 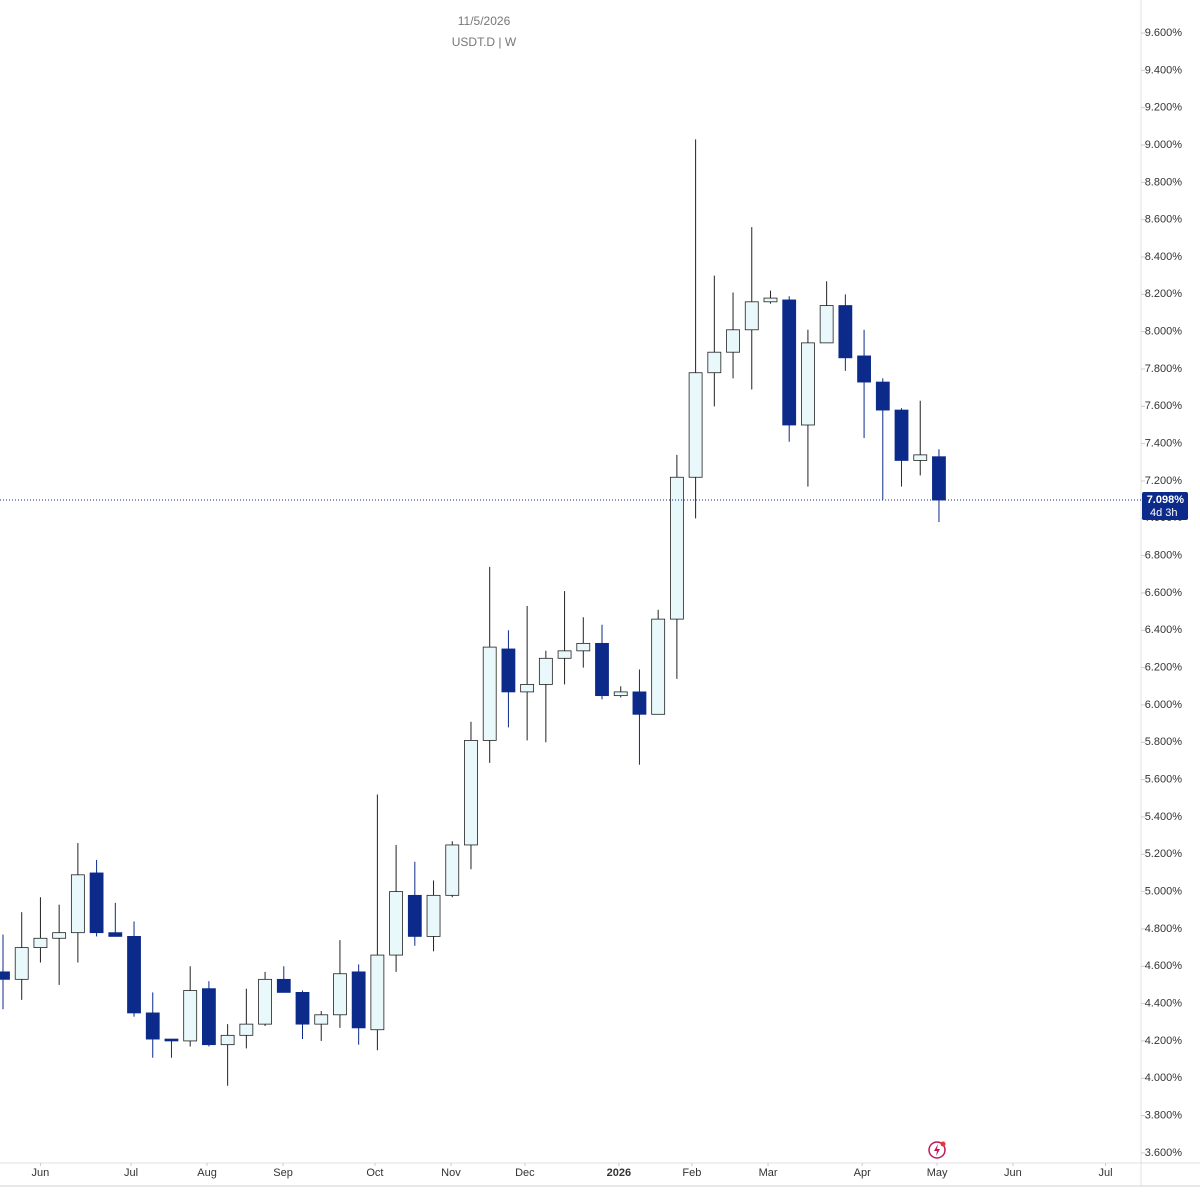 I want to click on y-tick-label: 8.800%, so click(x=1164, y=182).